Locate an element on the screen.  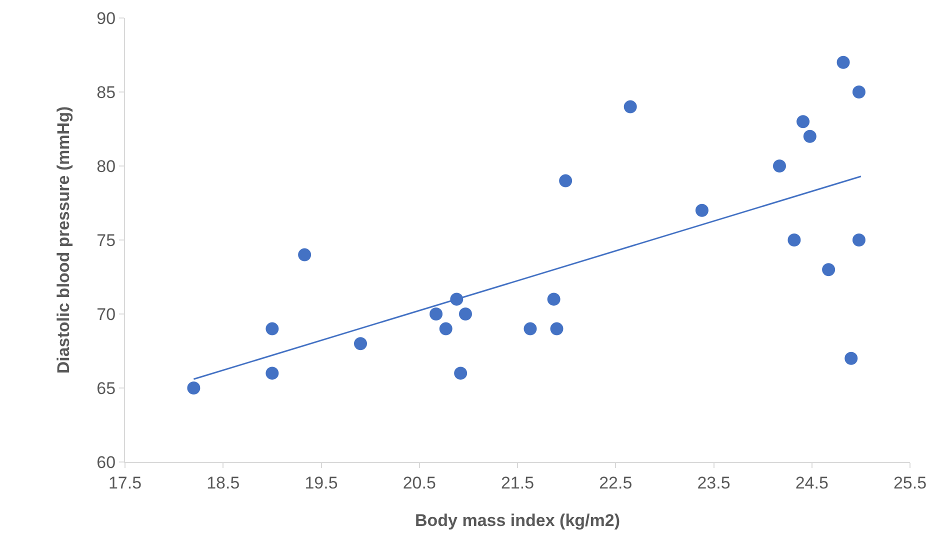
y-tick-label: 70 is located at coordinates (106, 314).